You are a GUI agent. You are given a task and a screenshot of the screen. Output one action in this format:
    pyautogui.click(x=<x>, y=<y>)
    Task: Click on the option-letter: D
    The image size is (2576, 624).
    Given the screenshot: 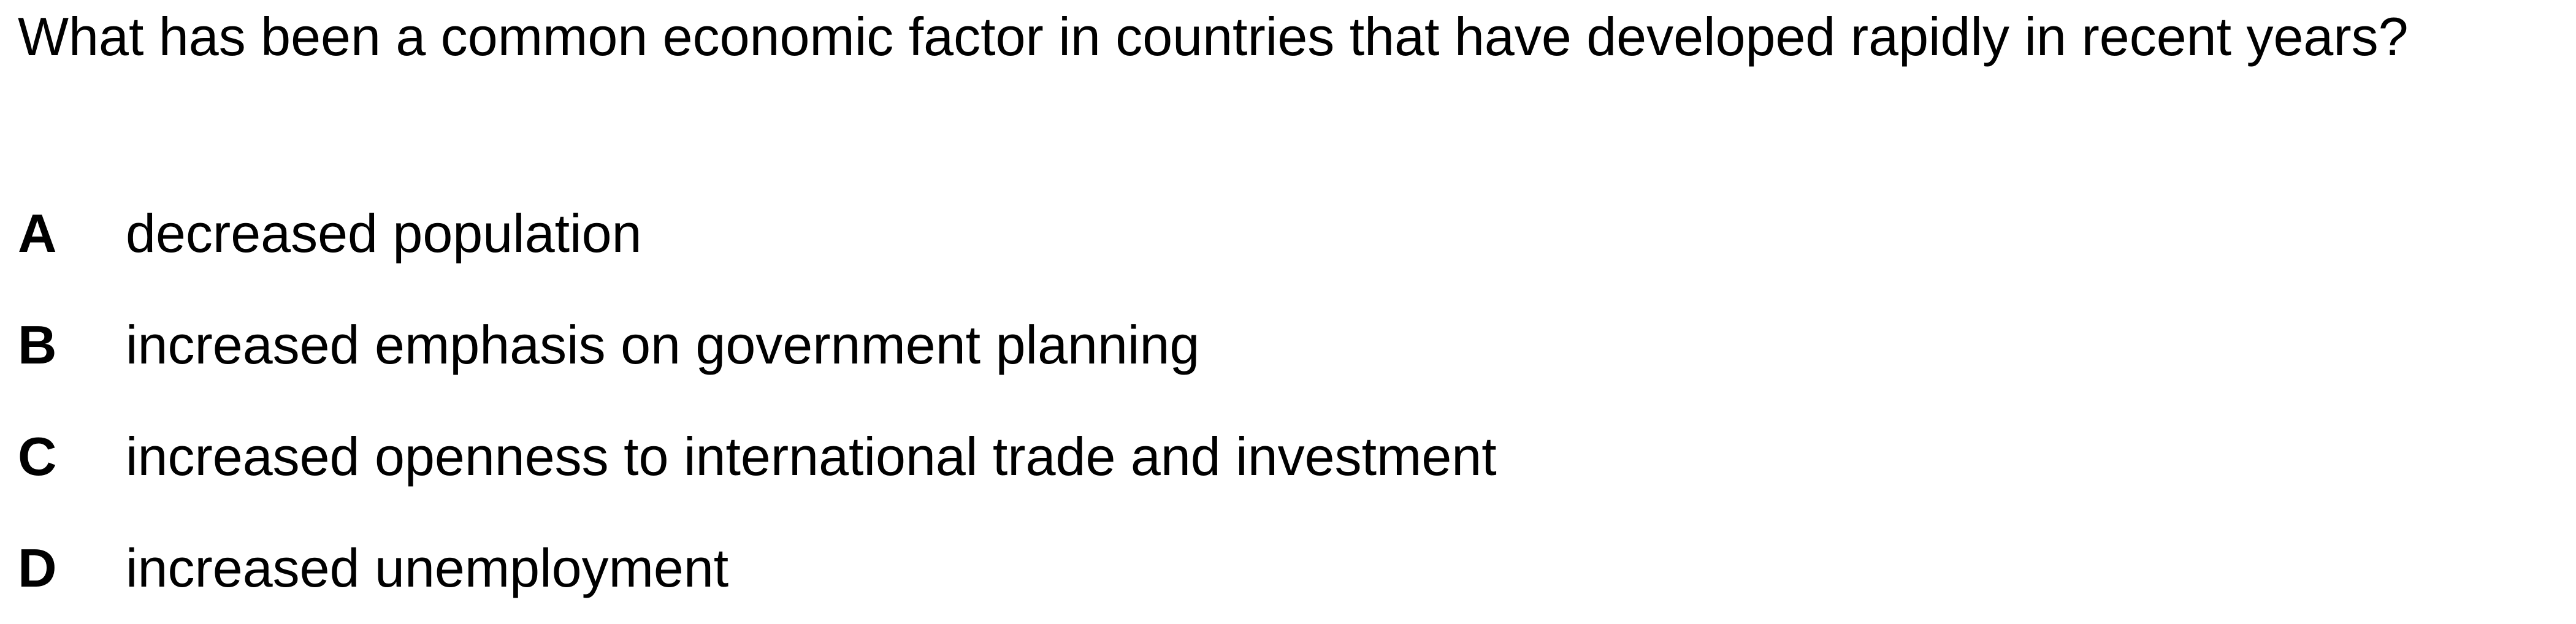 What is the action you would take?
    pyautogui.click(x=37, y=568)
    